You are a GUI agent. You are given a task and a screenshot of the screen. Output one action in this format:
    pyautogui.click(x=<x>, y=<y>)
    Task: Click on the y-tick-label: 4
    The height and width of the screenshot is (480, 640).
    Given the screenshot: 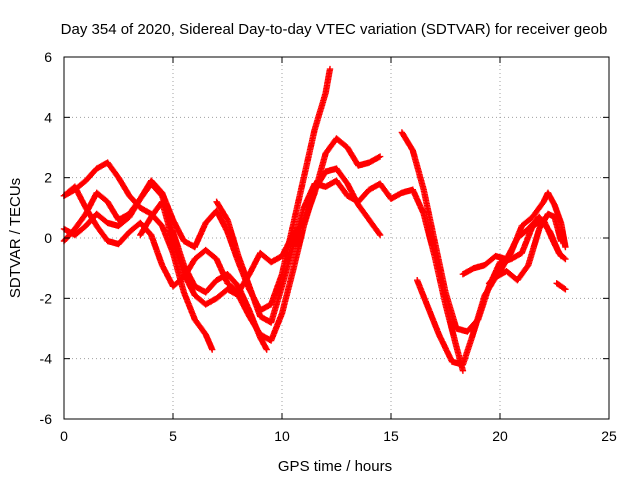 What is the action you would take?
    pyautogui.click(x=48, y=117)
    